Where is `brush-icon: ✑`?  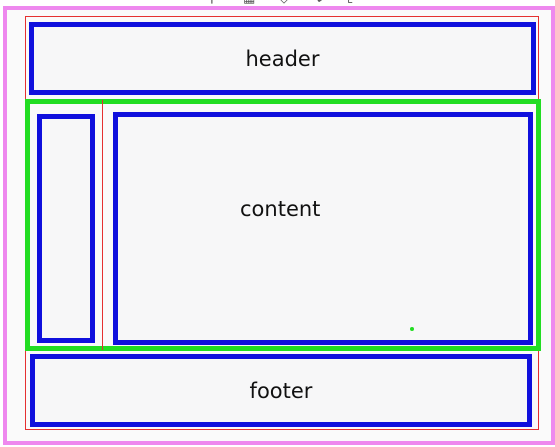
brush-icon: ✑ is located at coordinates (550, 3).